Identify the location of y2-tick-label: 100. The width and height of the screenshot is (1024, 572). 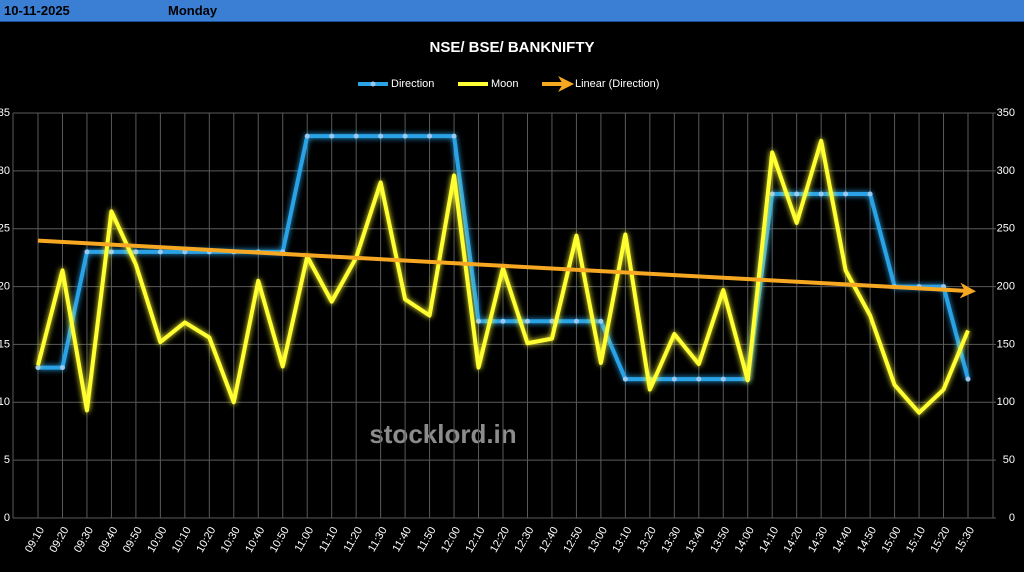
(1006, 402).